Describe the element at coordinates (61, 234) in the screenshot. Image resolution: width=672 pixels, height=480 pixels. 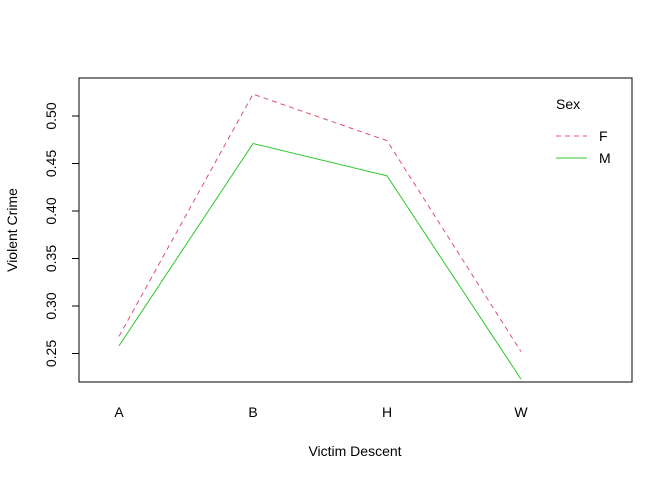
I see `y-axis: 0.25 0.30 0.35 0.40 0.45 0.50` at that location.